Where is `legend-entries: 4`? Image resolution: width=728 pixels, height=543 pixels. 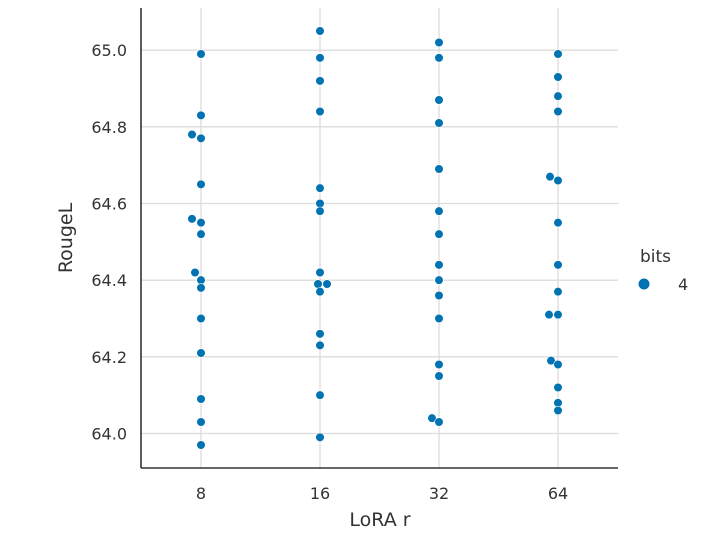 legend-entries: 4 is located at coordinates (663, 284).